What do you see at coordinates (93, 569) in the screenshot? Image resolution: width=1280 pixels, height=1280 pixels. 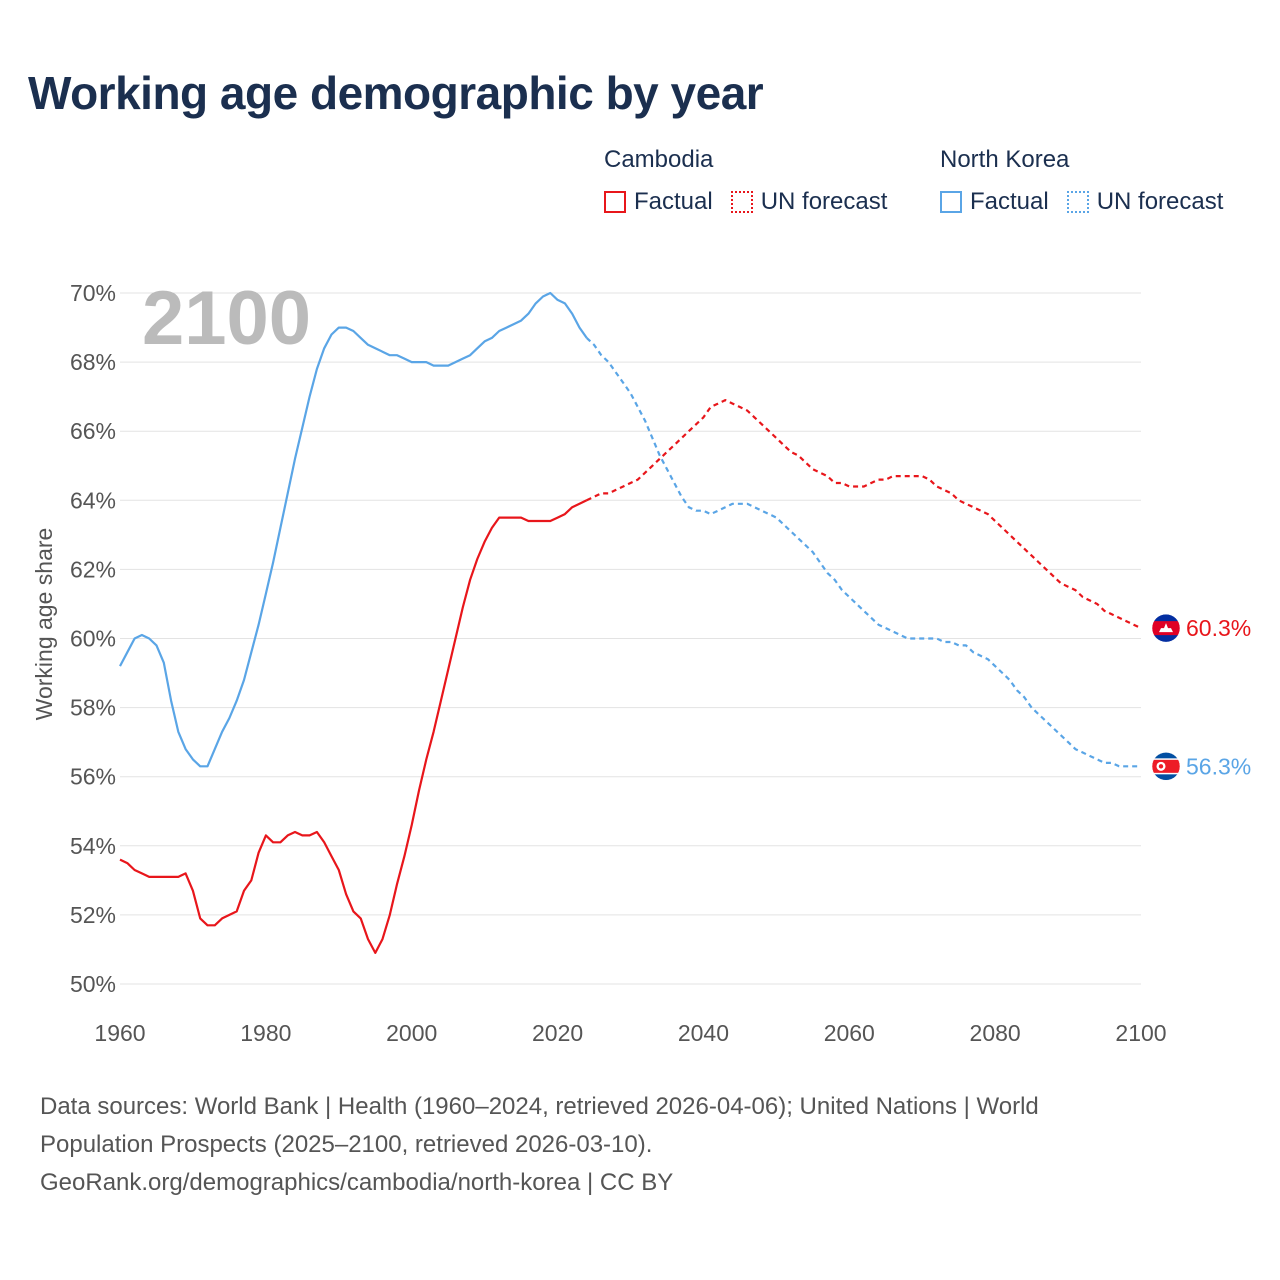 I see `y-tick-label: 62%` at bounding box center [93, 569].